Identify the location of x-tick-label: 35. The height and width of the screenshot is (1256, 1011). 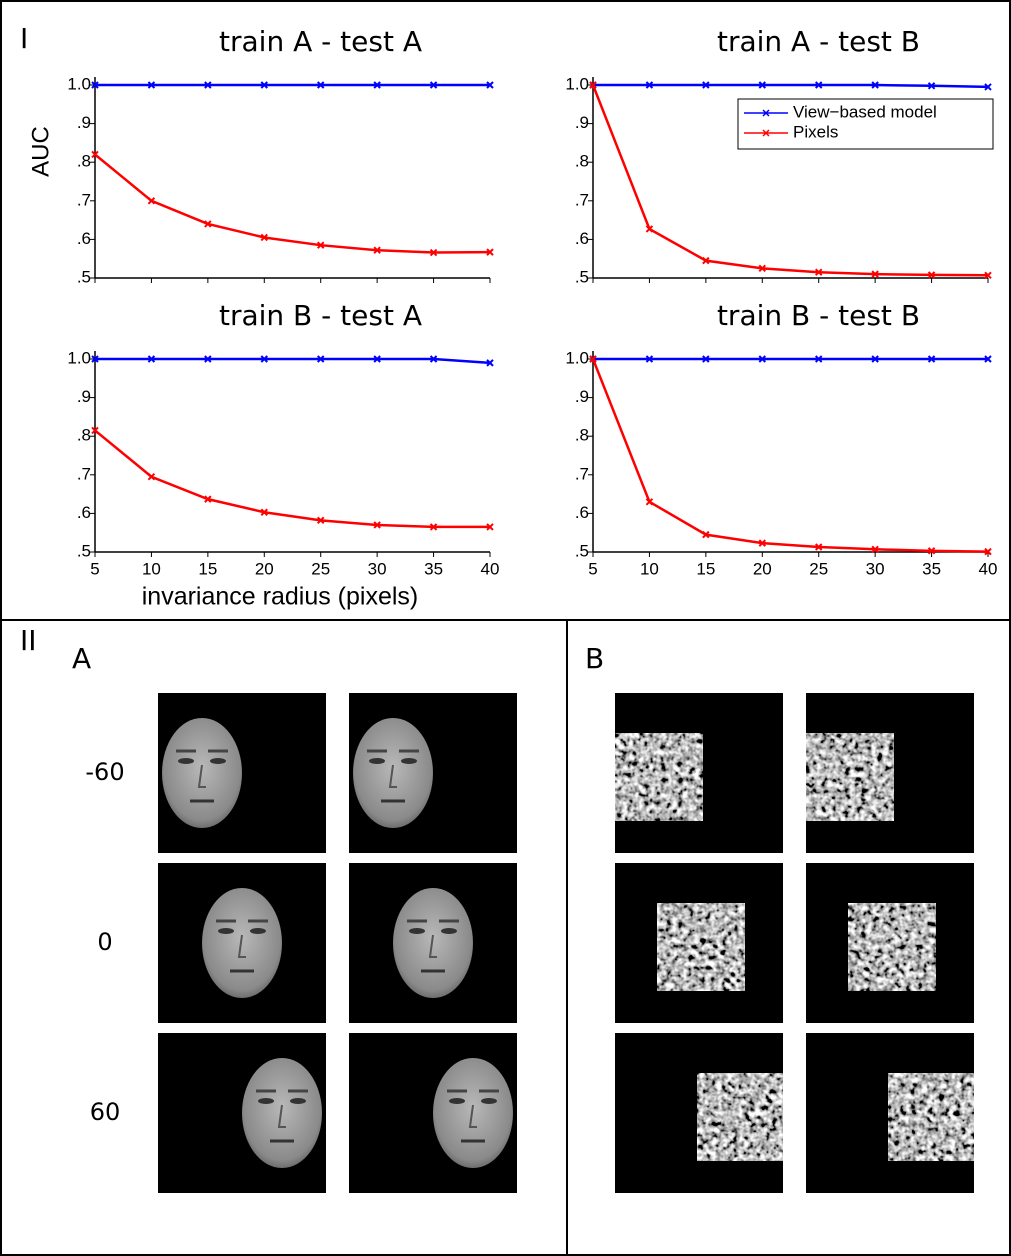
(931, 568).